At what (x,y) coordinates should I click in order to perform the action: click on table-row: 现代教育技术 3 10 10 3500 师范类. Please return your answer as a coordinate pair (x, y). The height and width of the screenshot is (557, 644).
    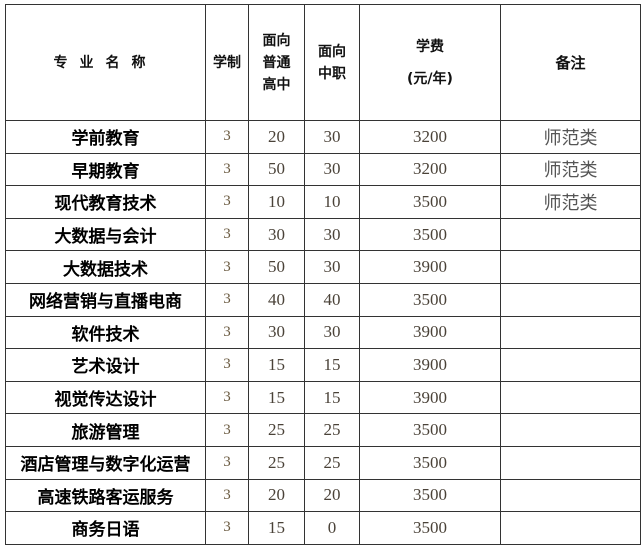
    Looking at the image, I should click on (323, 202).